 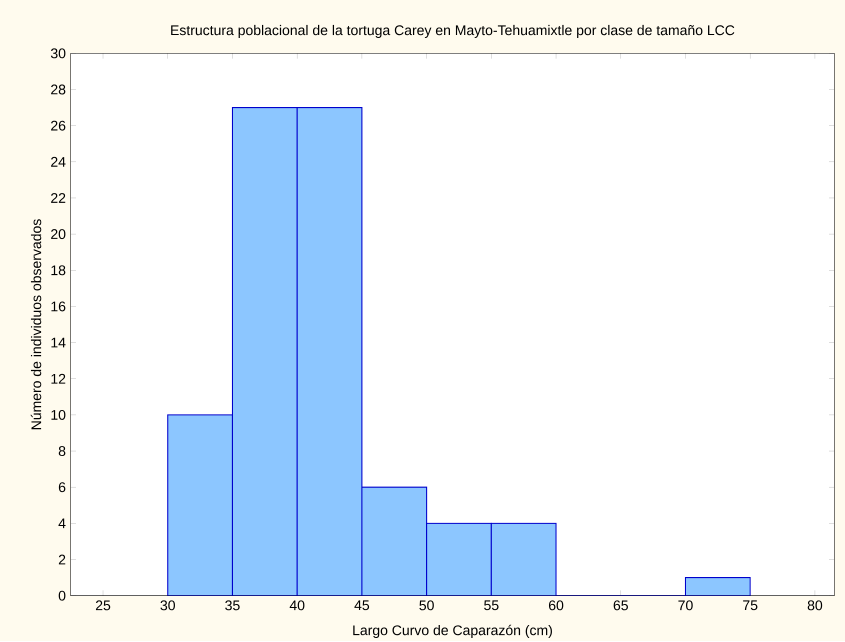 I want to click on x-tick-label: 35, so click(x=232, y=605).